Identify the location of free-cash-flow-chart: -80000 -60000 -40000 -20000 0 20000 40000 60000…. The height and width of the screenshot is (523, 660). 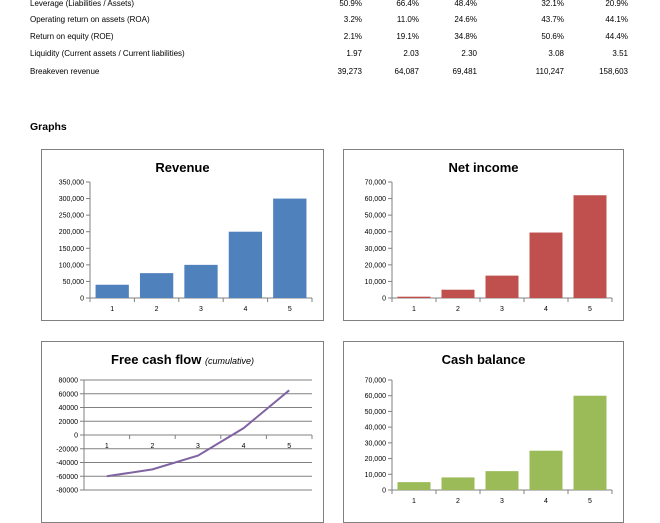
(184, 436).